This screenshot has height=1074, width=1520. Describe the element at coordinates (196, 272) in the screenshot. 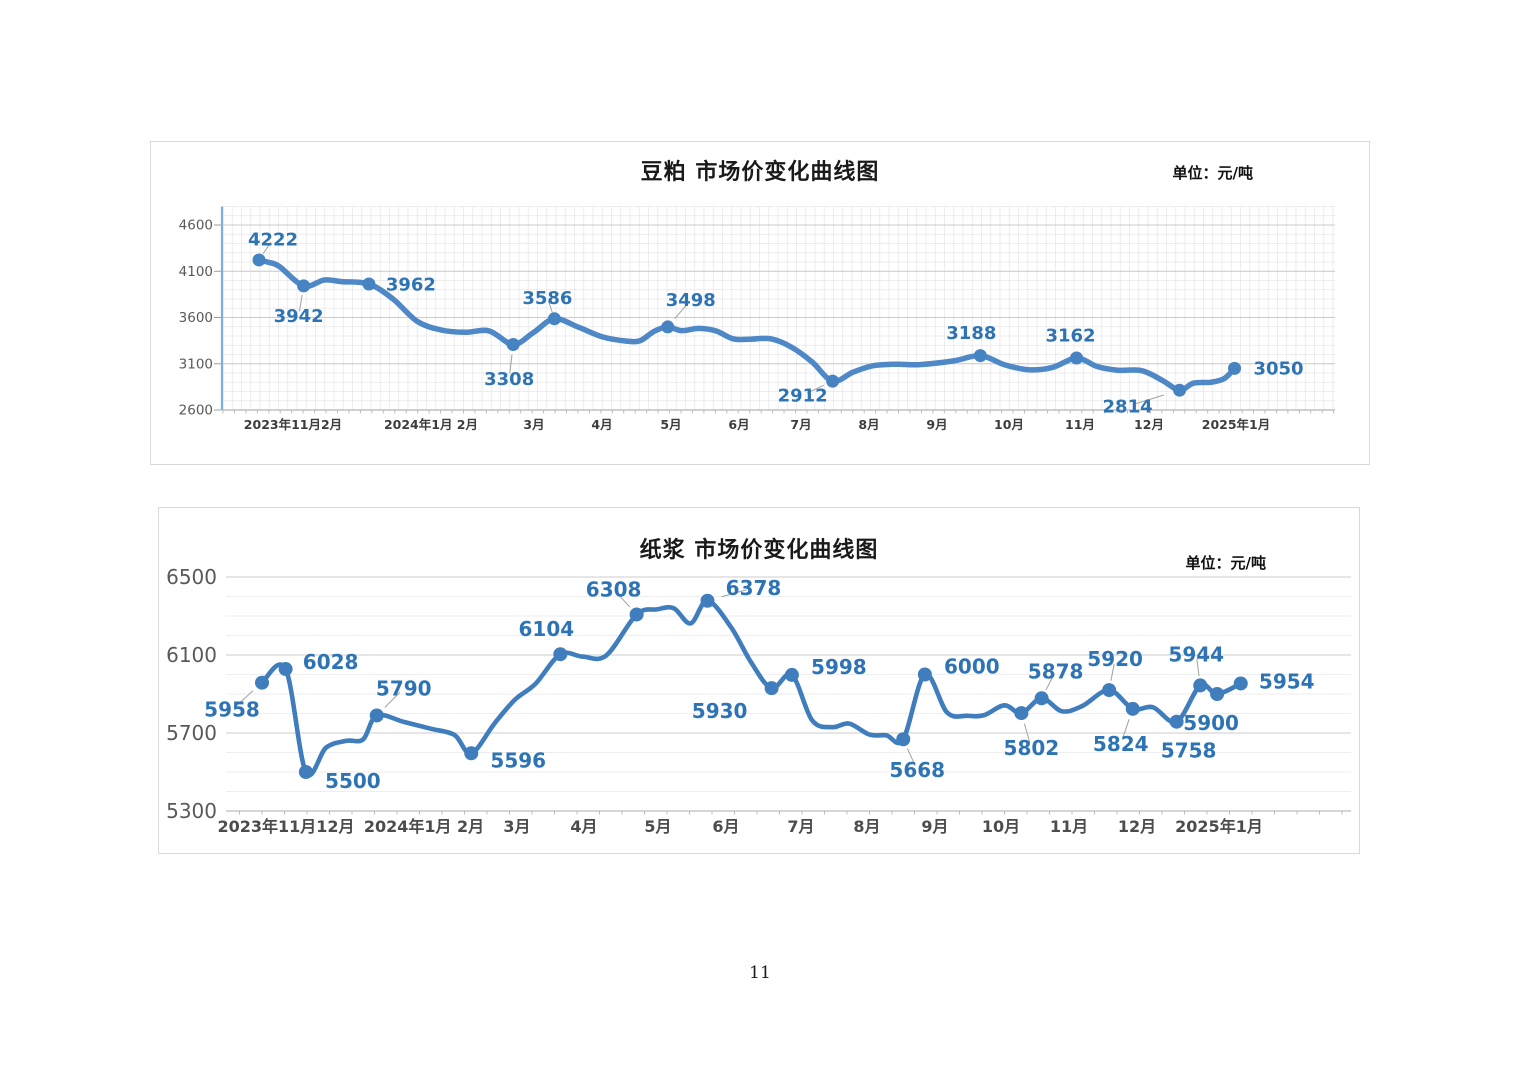

I see `svg-text: 4100` at that location.